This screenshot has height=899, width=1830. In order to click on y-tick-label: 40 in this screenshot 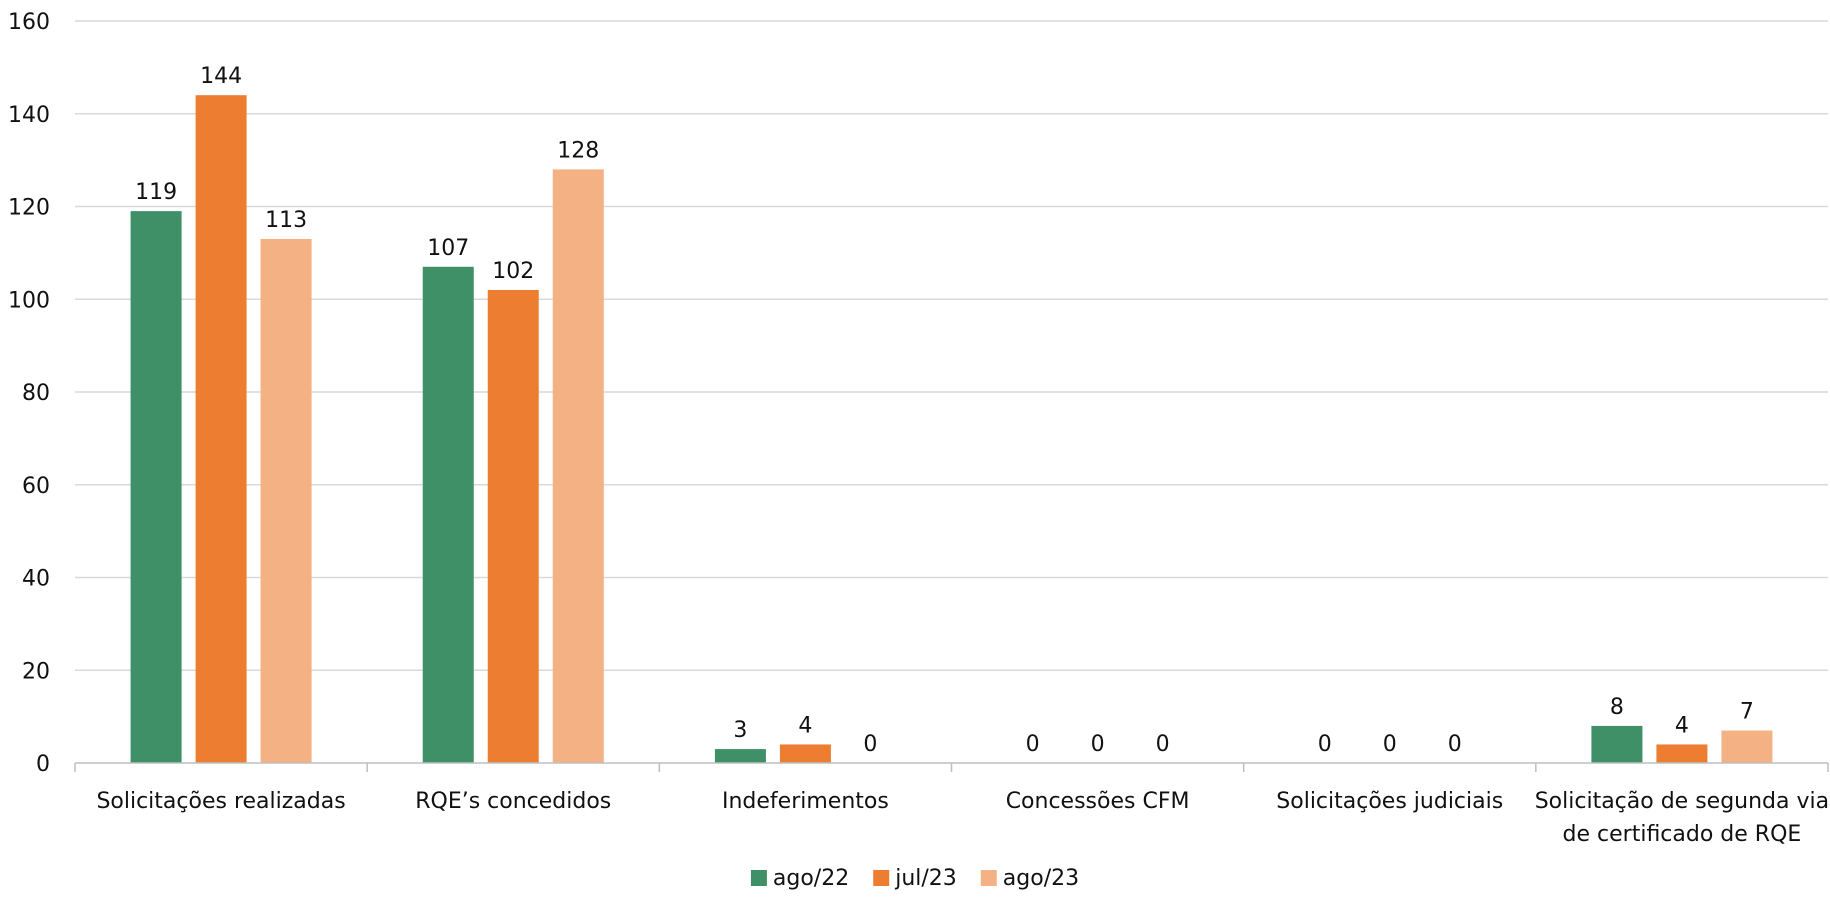, I will do `click(36, 579)`.